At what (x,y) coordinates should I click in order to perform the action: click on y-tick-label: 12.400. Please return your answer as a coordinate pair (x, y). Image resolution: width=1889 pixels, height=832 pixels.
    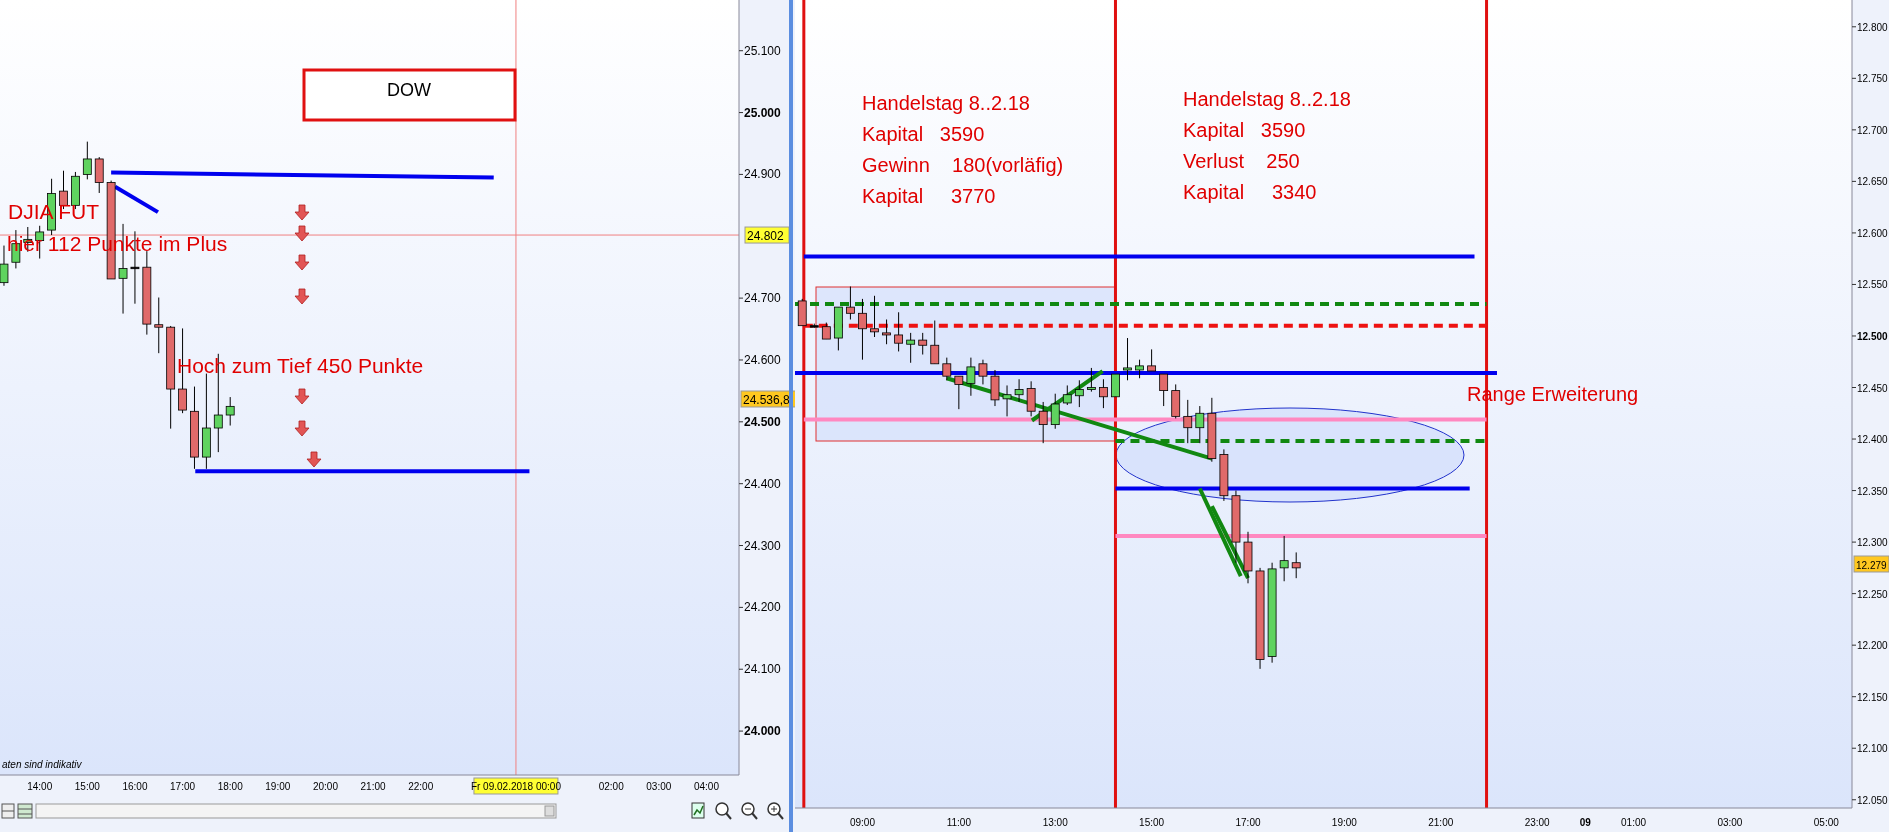
    Looking at the image, I should click on (1873, 440).